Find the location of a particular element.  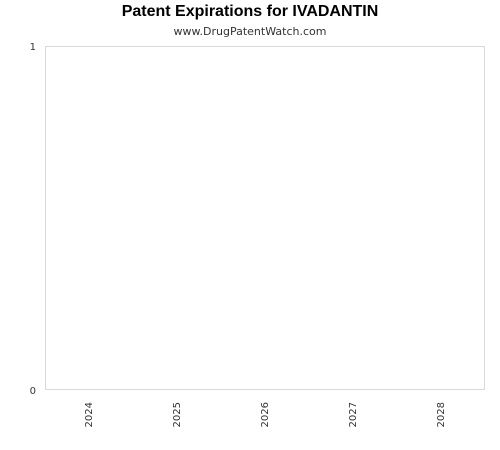

x-tick-label: 2026 is located at coordinates (265, 414).